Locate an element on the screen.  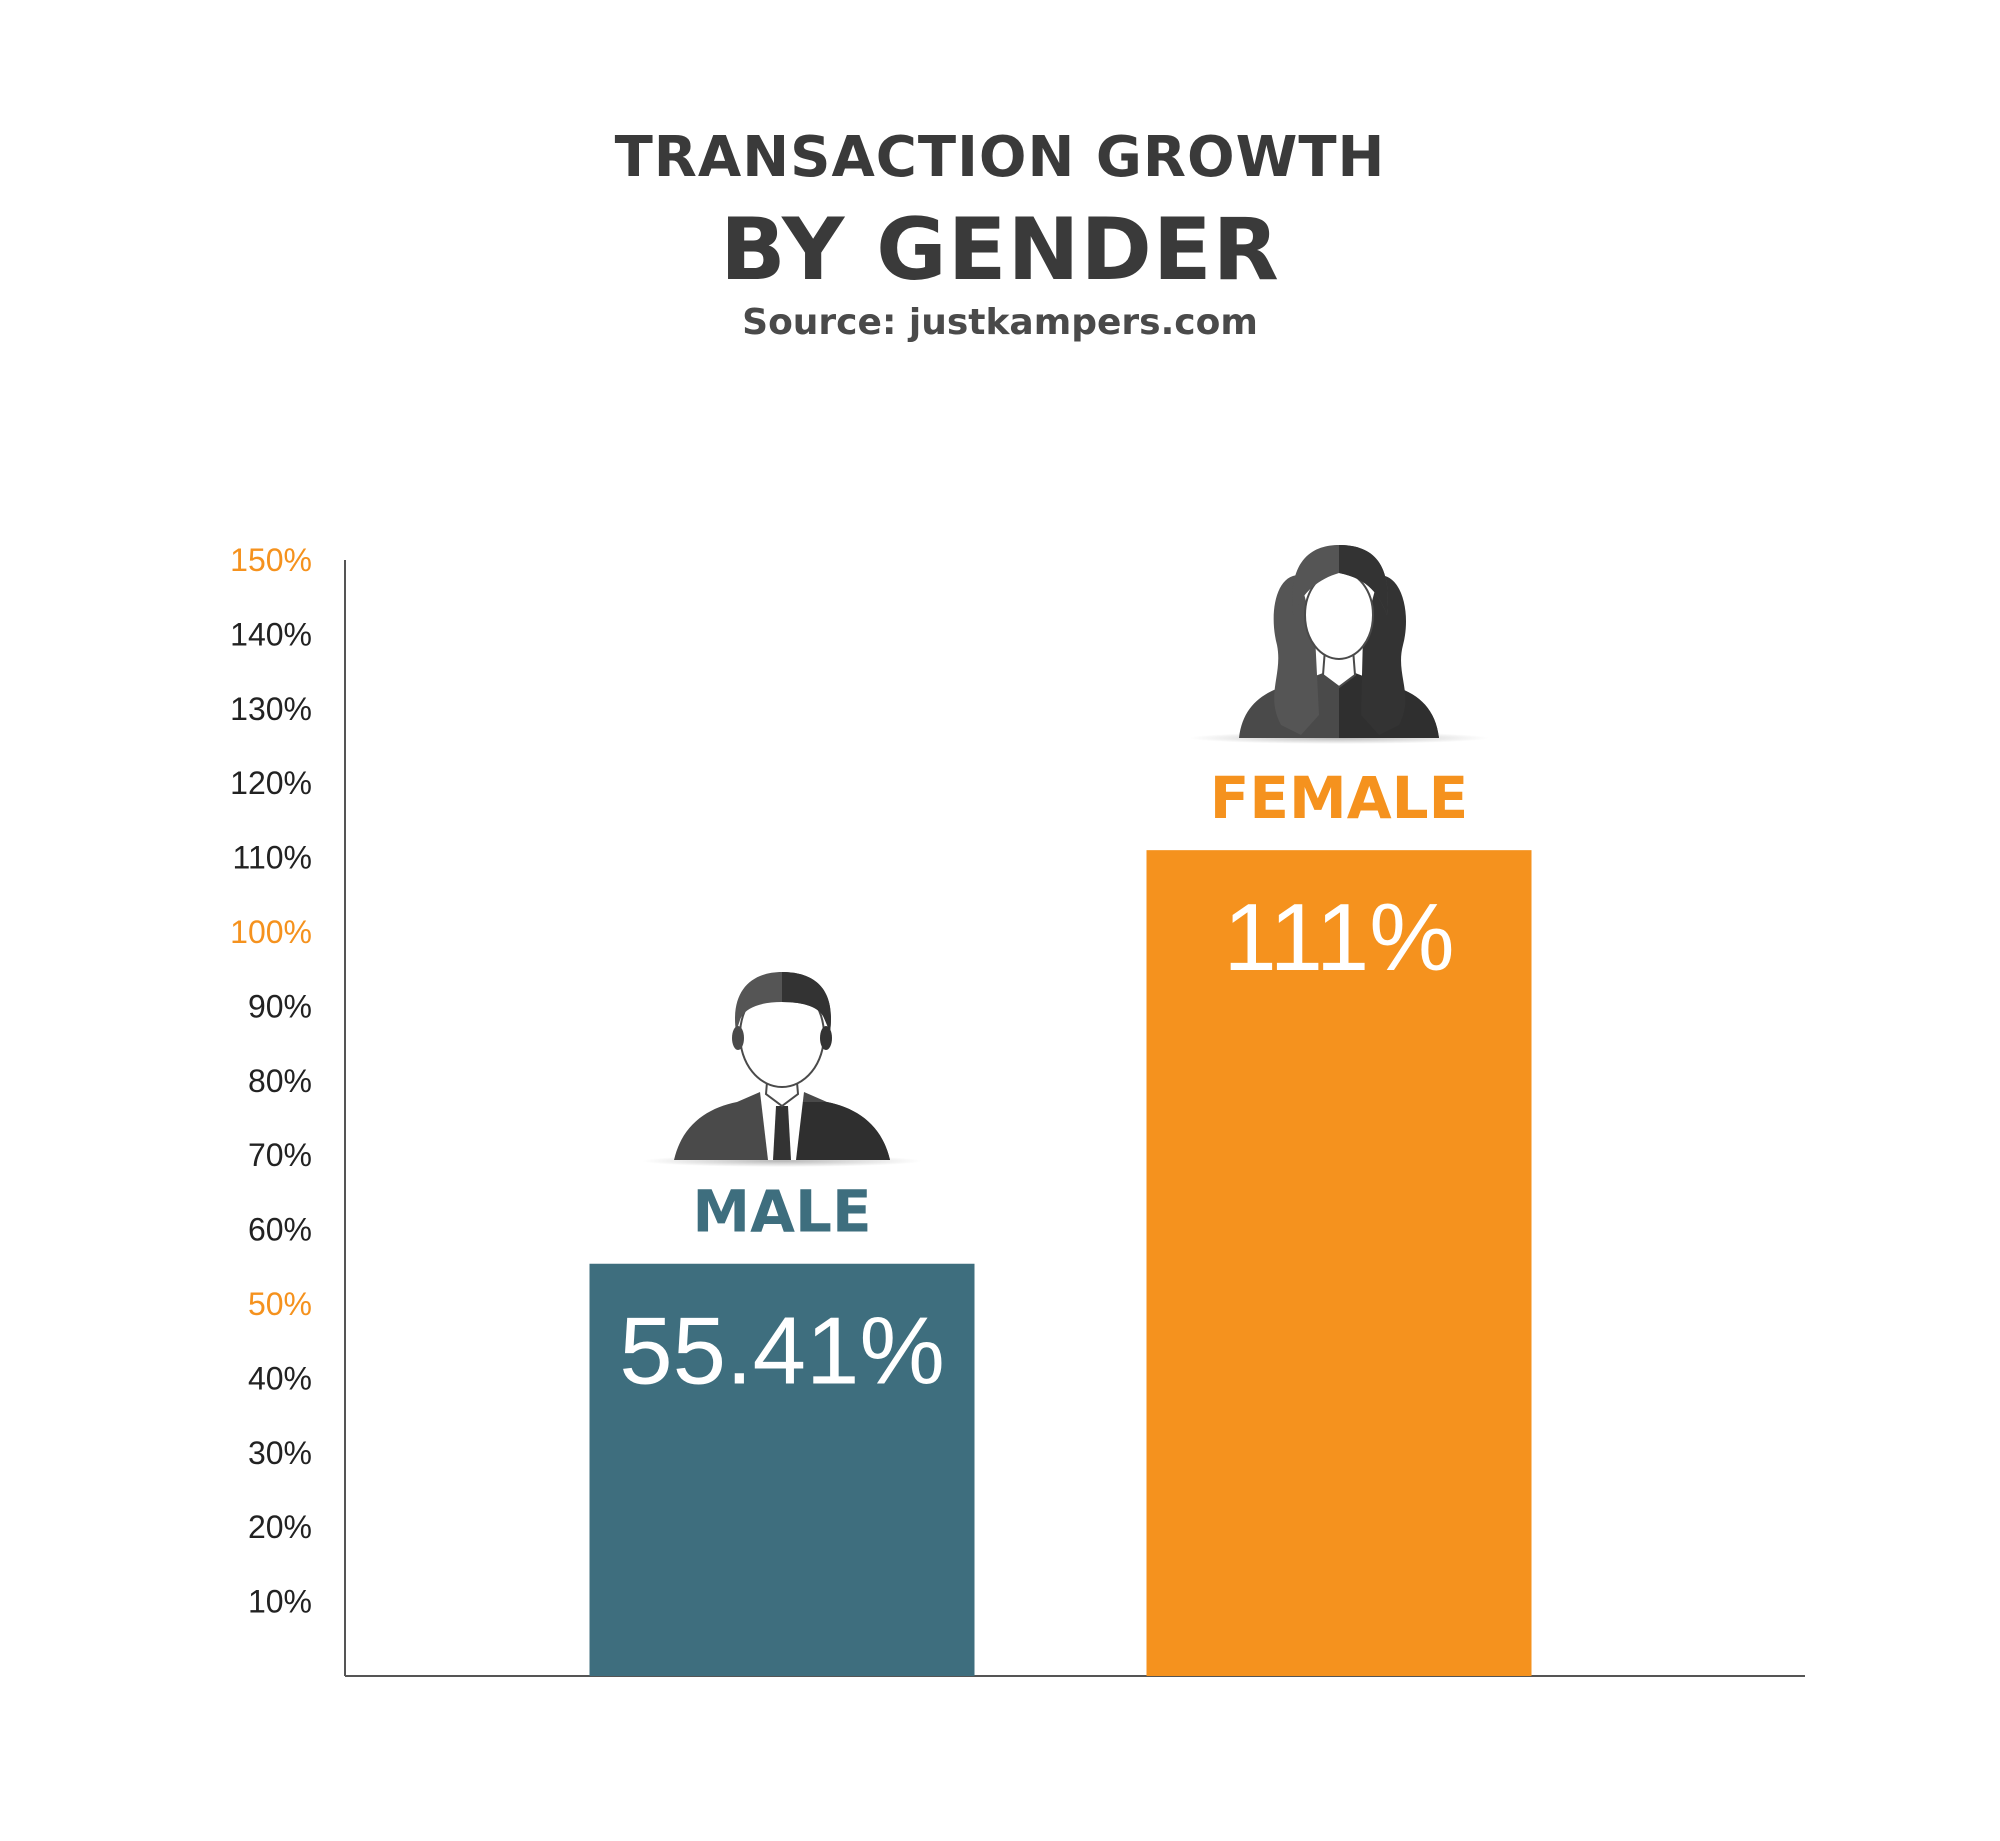
y-tick-label: 110% is located at coordinates (272, 858).